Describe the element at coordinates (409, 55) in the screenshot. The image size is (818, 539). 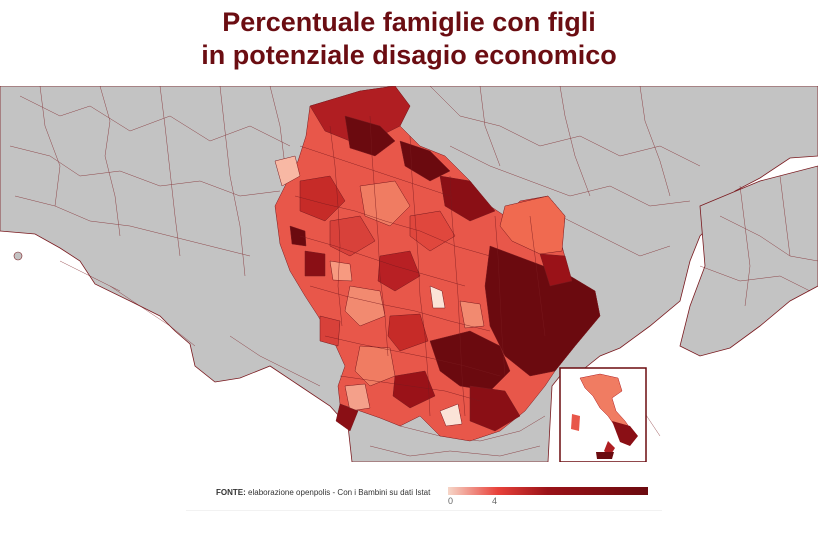
I see `title-line-2: in potenziale disagio economico` at that location.